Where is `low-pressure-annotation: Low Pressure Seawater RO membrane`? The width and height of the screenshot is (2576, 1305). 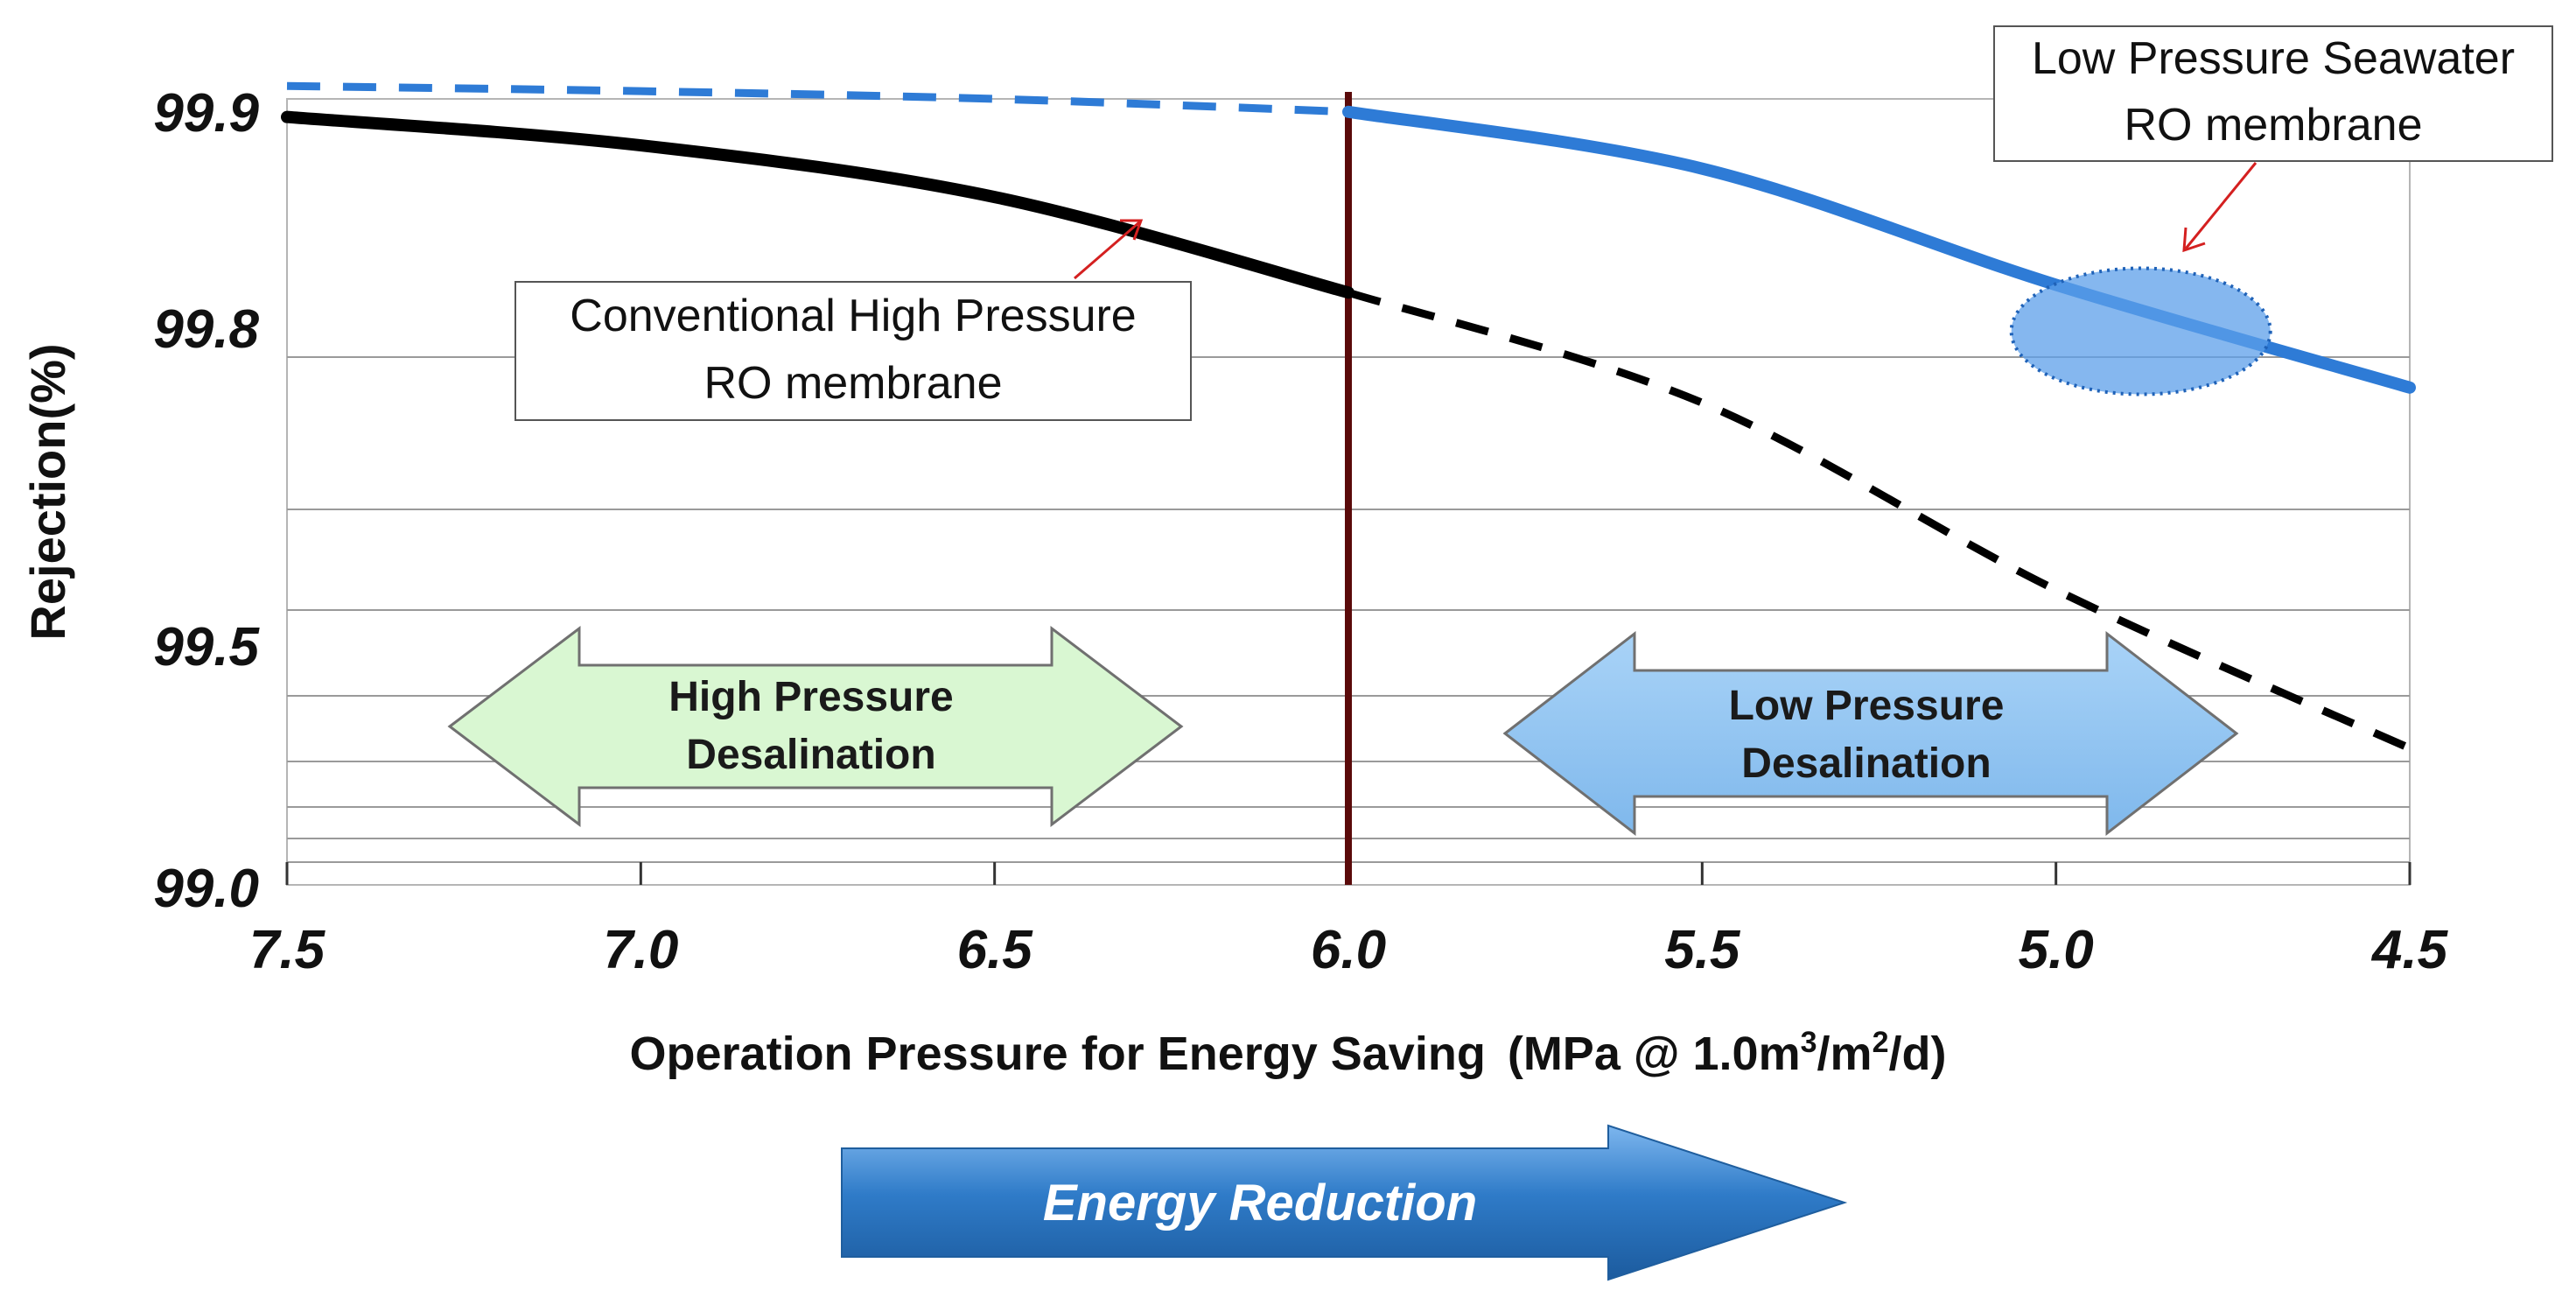 low-pressure-annotation: Low Pressure Seawater RO membrane is located at coordinates (2273, 139).